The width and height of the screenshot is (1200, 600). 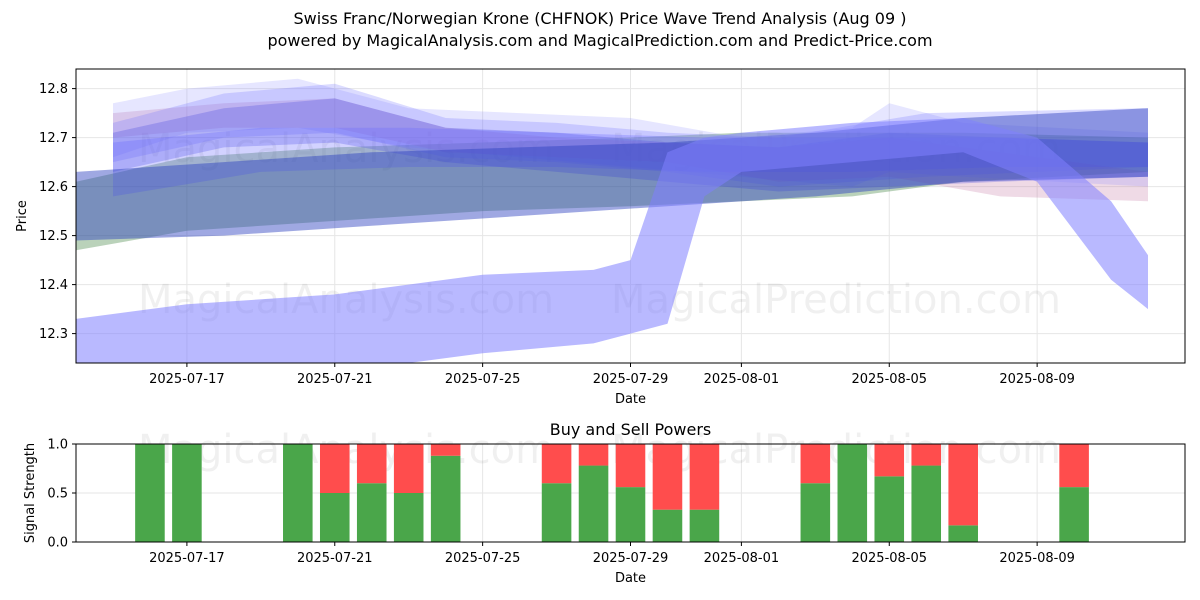 What do you see at coordinates (889, 379) in the screenshot?
I see `price-x-tick-label: 2025-08-05` at bounding box center [889, 379].